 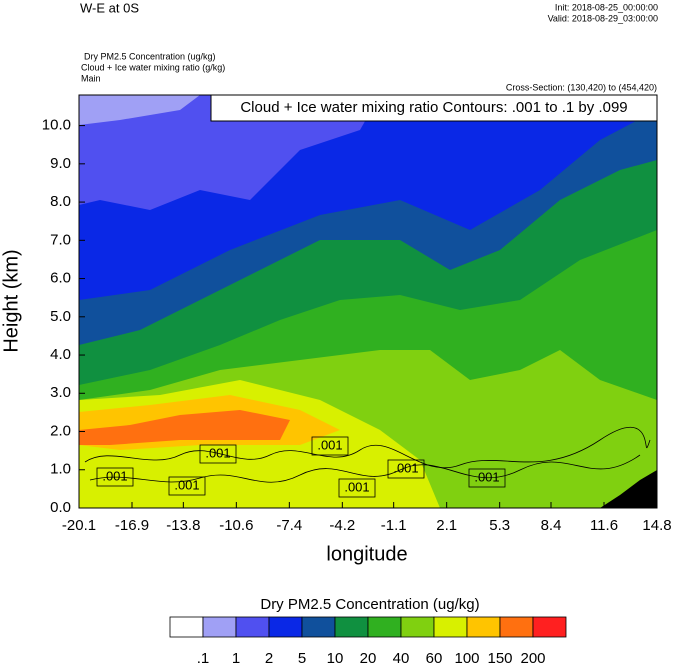 What do you see at coordinates (269, 658) in the screenshot?
I see `colorbar-label: 2` at bounding box center [269, 658].